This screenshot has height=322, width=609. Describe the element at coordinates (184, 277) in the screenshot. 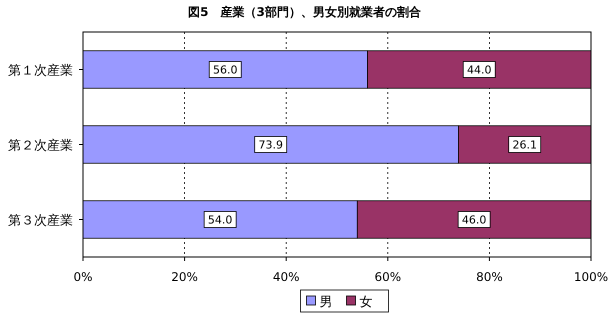

I see `x-tick-label: 20%` at that location.